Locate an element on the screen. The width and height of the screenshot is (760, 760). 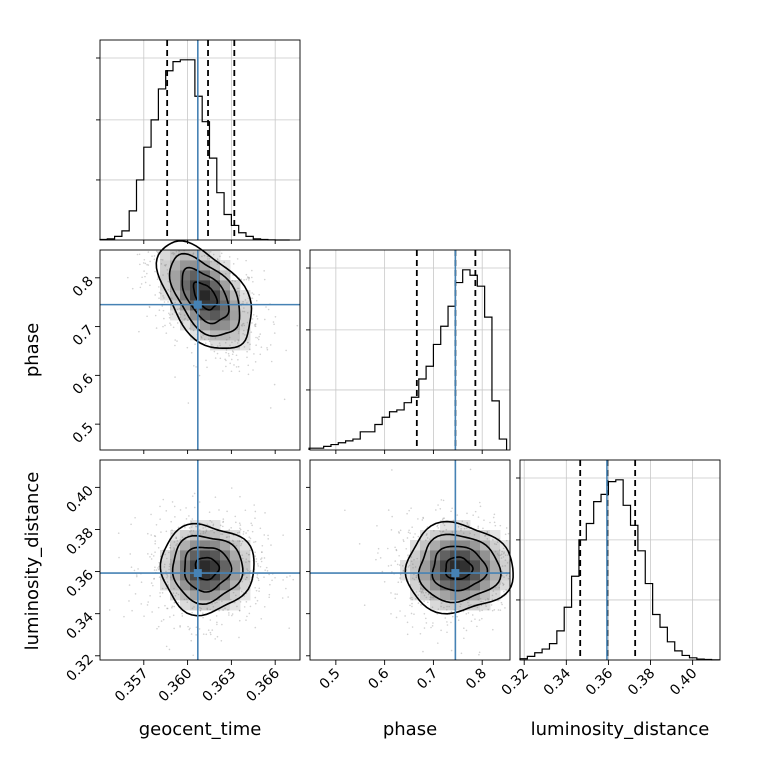
xtick-label-1-2: 0.7 is located at coordinates (427, 679).